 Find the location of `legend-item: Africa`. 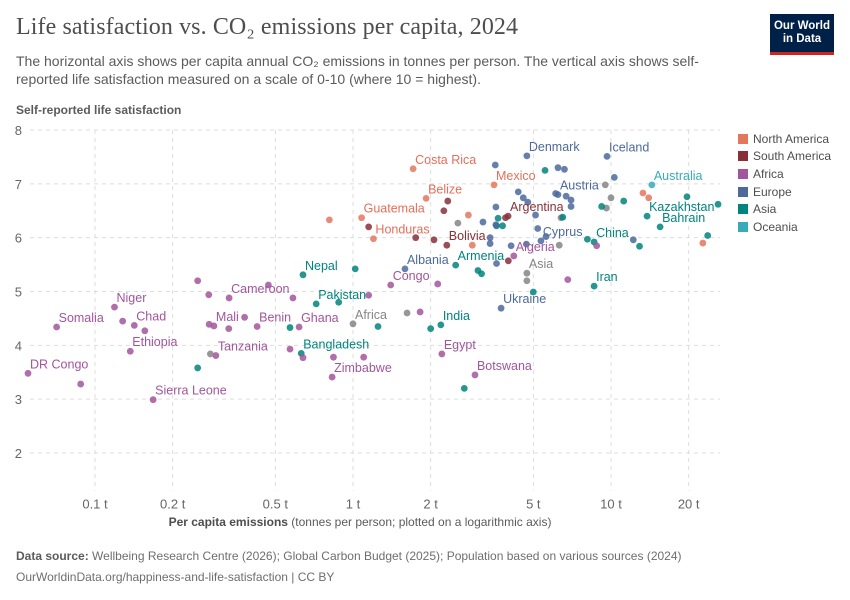

legend-item: Africa is located at coordinates (784, 174).